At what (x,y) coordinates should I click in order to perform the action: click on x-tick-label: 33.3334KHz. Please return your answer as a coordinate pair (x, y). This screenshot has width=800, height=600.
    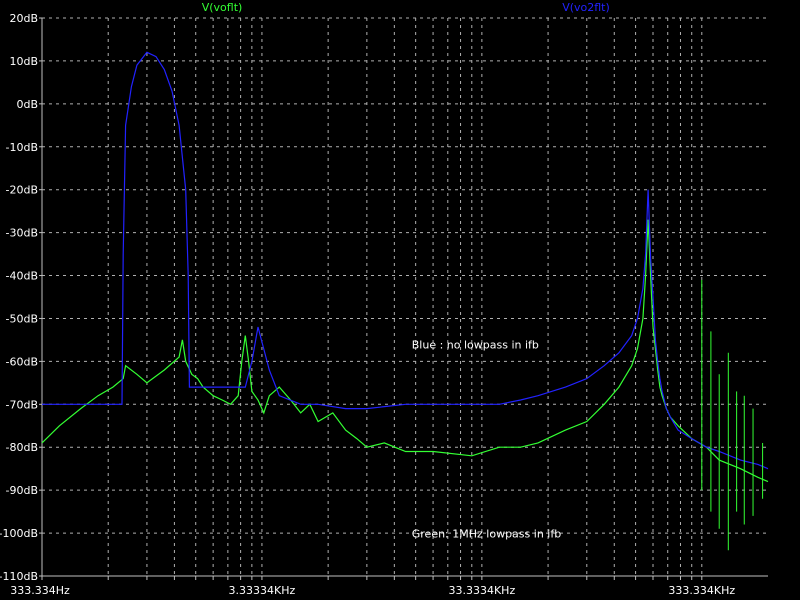
    Looking at the image, I should click on (481, 590).